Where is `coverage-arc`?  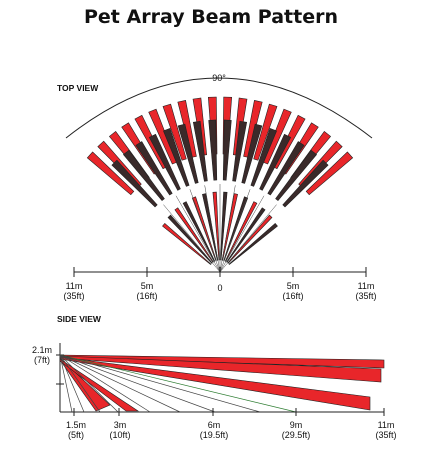 coverage-arc is located at coordinates (219, 108).